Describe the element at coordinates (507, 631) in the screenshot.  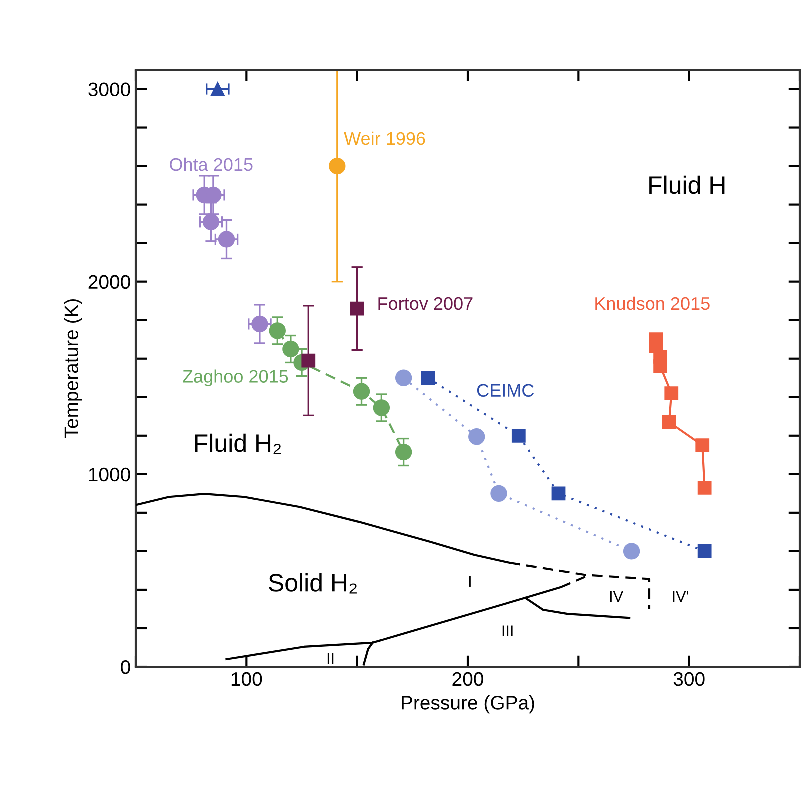
I see `annotation: III` at that location.